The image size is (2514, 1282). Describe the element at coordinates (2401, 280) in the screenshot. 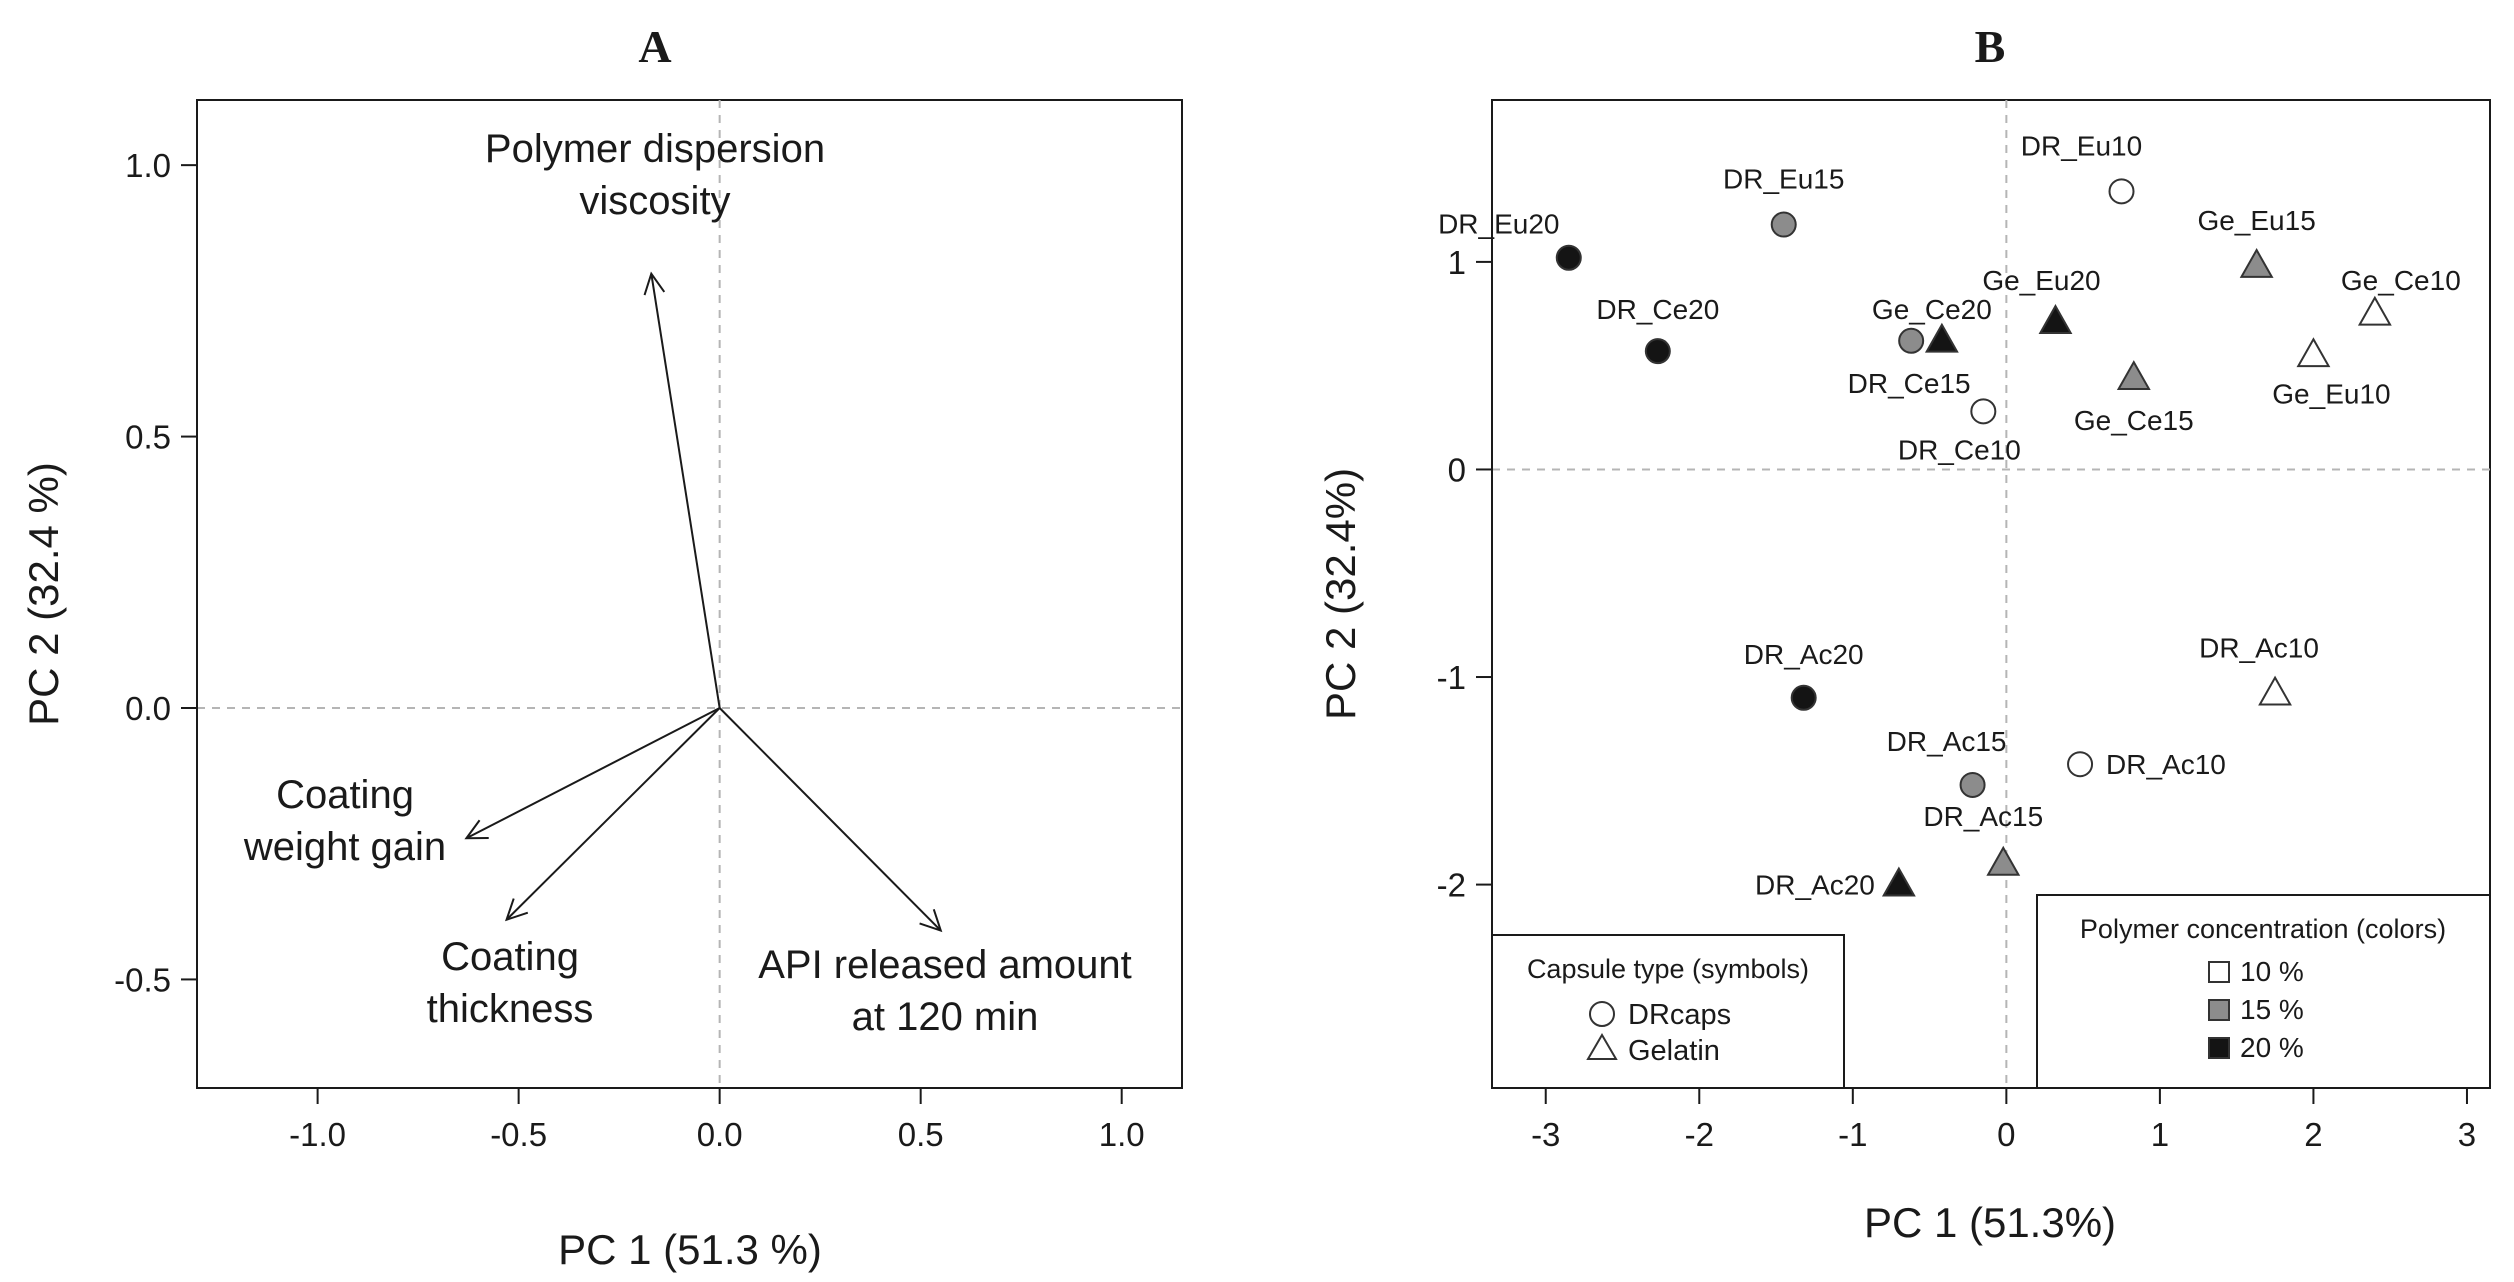

I see `score-label-ge-ce10: Ge_Ce10` at that location.